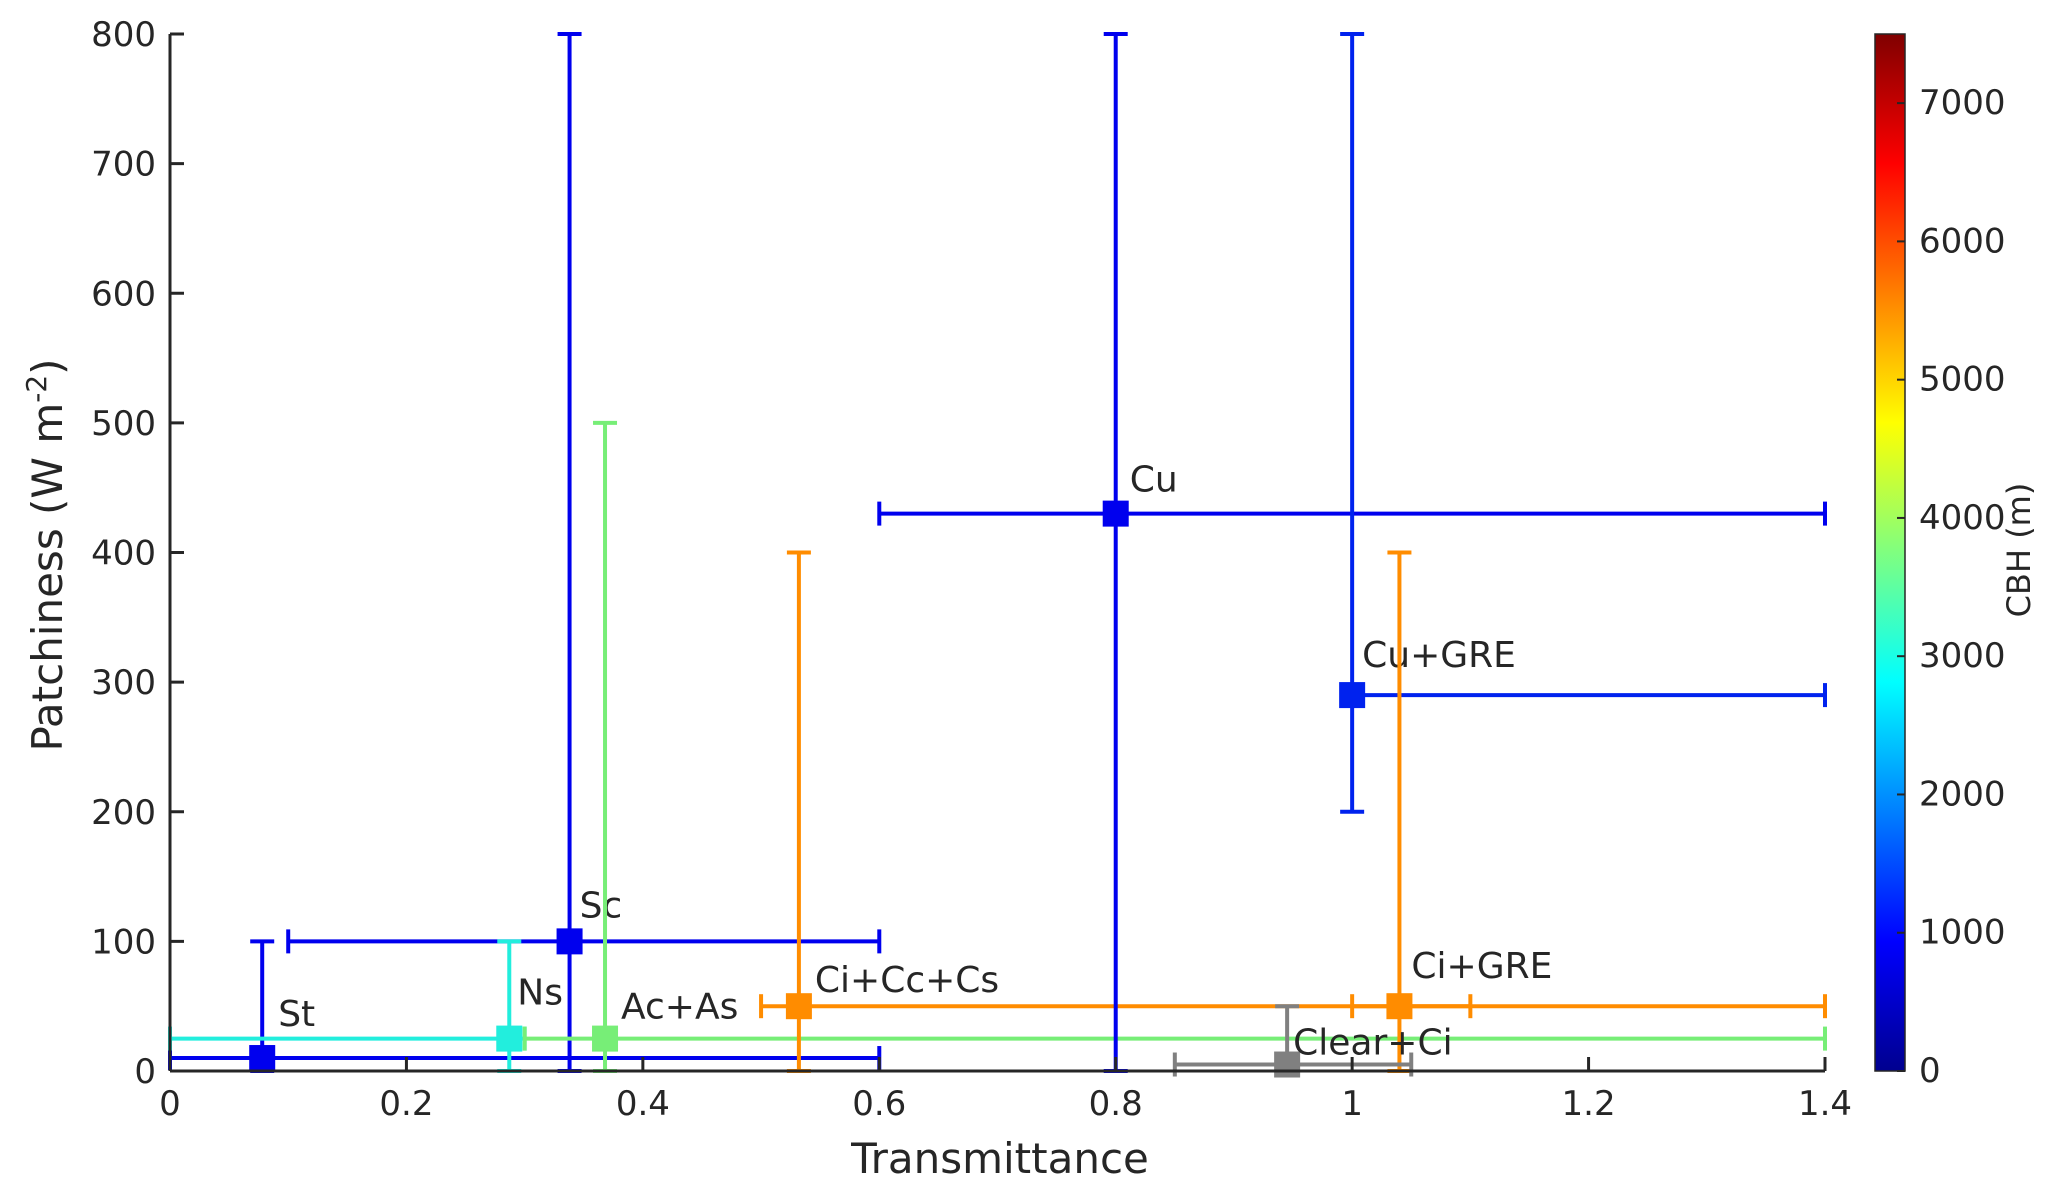 The width and height of the screenshot is (2067, 1192). Describe the element at coordinates (123, 165) in the screenshot. I see `y-tick-label: 700` at that location.